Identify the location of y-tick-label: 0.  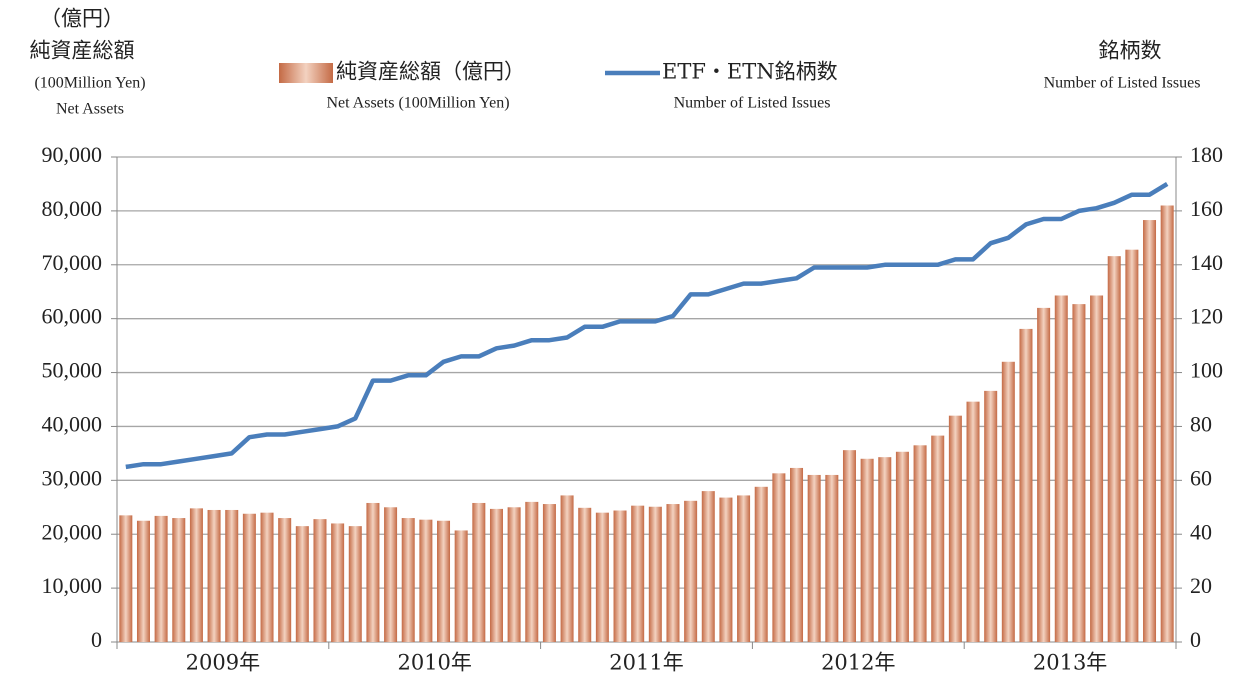
(96, 639).